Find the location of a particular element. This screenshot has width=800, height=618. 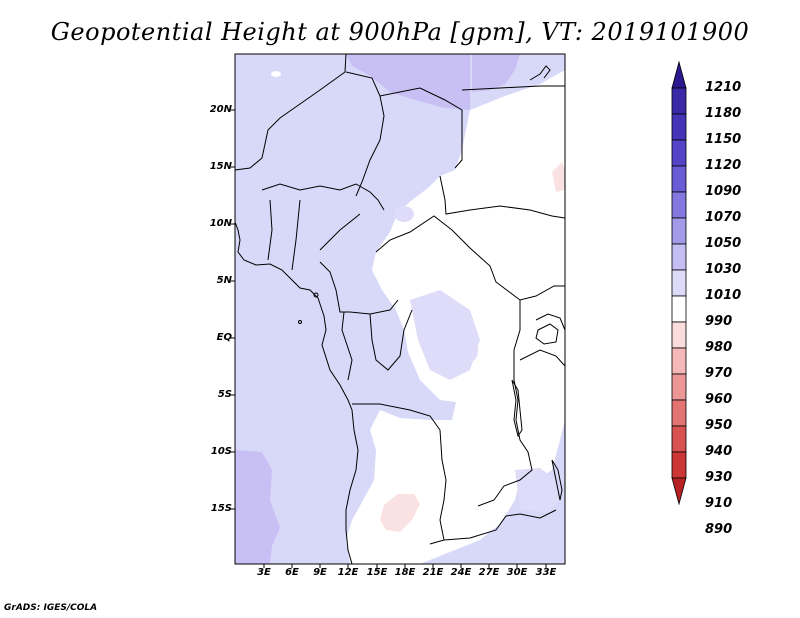

colorbar-level-label: 1090 is located at coordinates (723, 191).